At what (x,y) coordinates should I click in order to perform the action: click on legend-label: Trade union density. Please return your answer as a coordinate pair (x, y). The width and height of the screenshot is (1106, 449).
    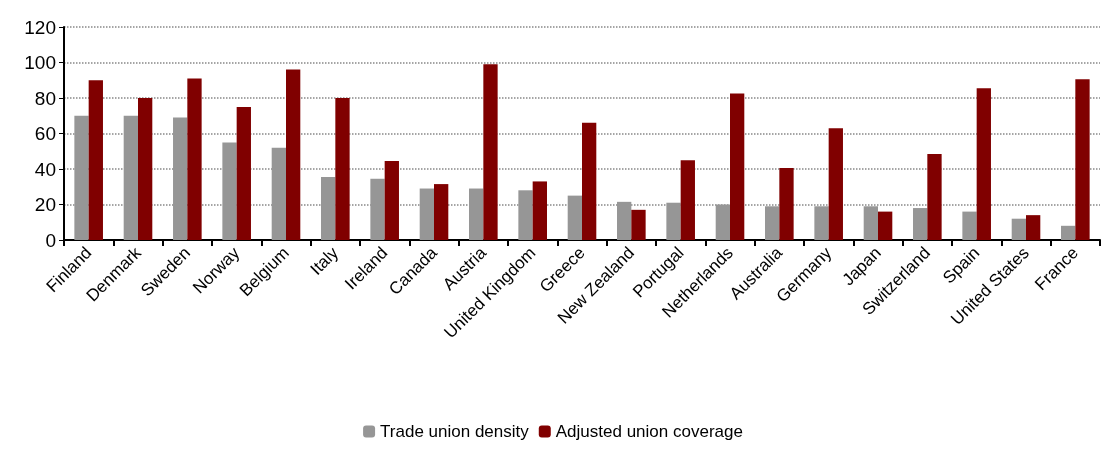
    Looking at the image, I should click on (455, 431).